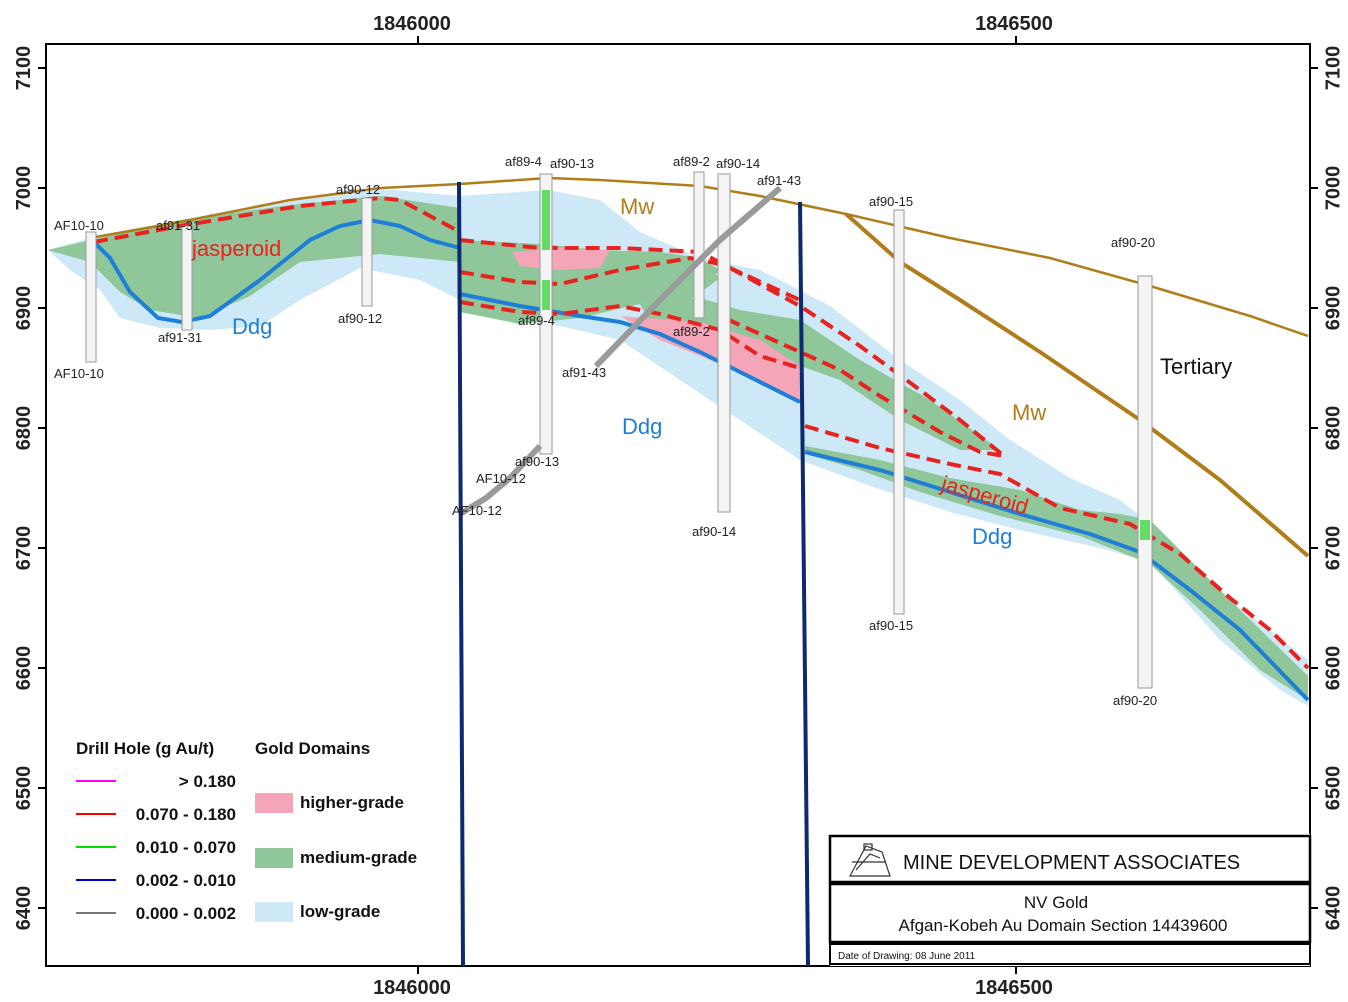 This screenshot has width=1348, height=1002. I want to click on hole-label-af91-31-top: af91-31, so click(178, 225).